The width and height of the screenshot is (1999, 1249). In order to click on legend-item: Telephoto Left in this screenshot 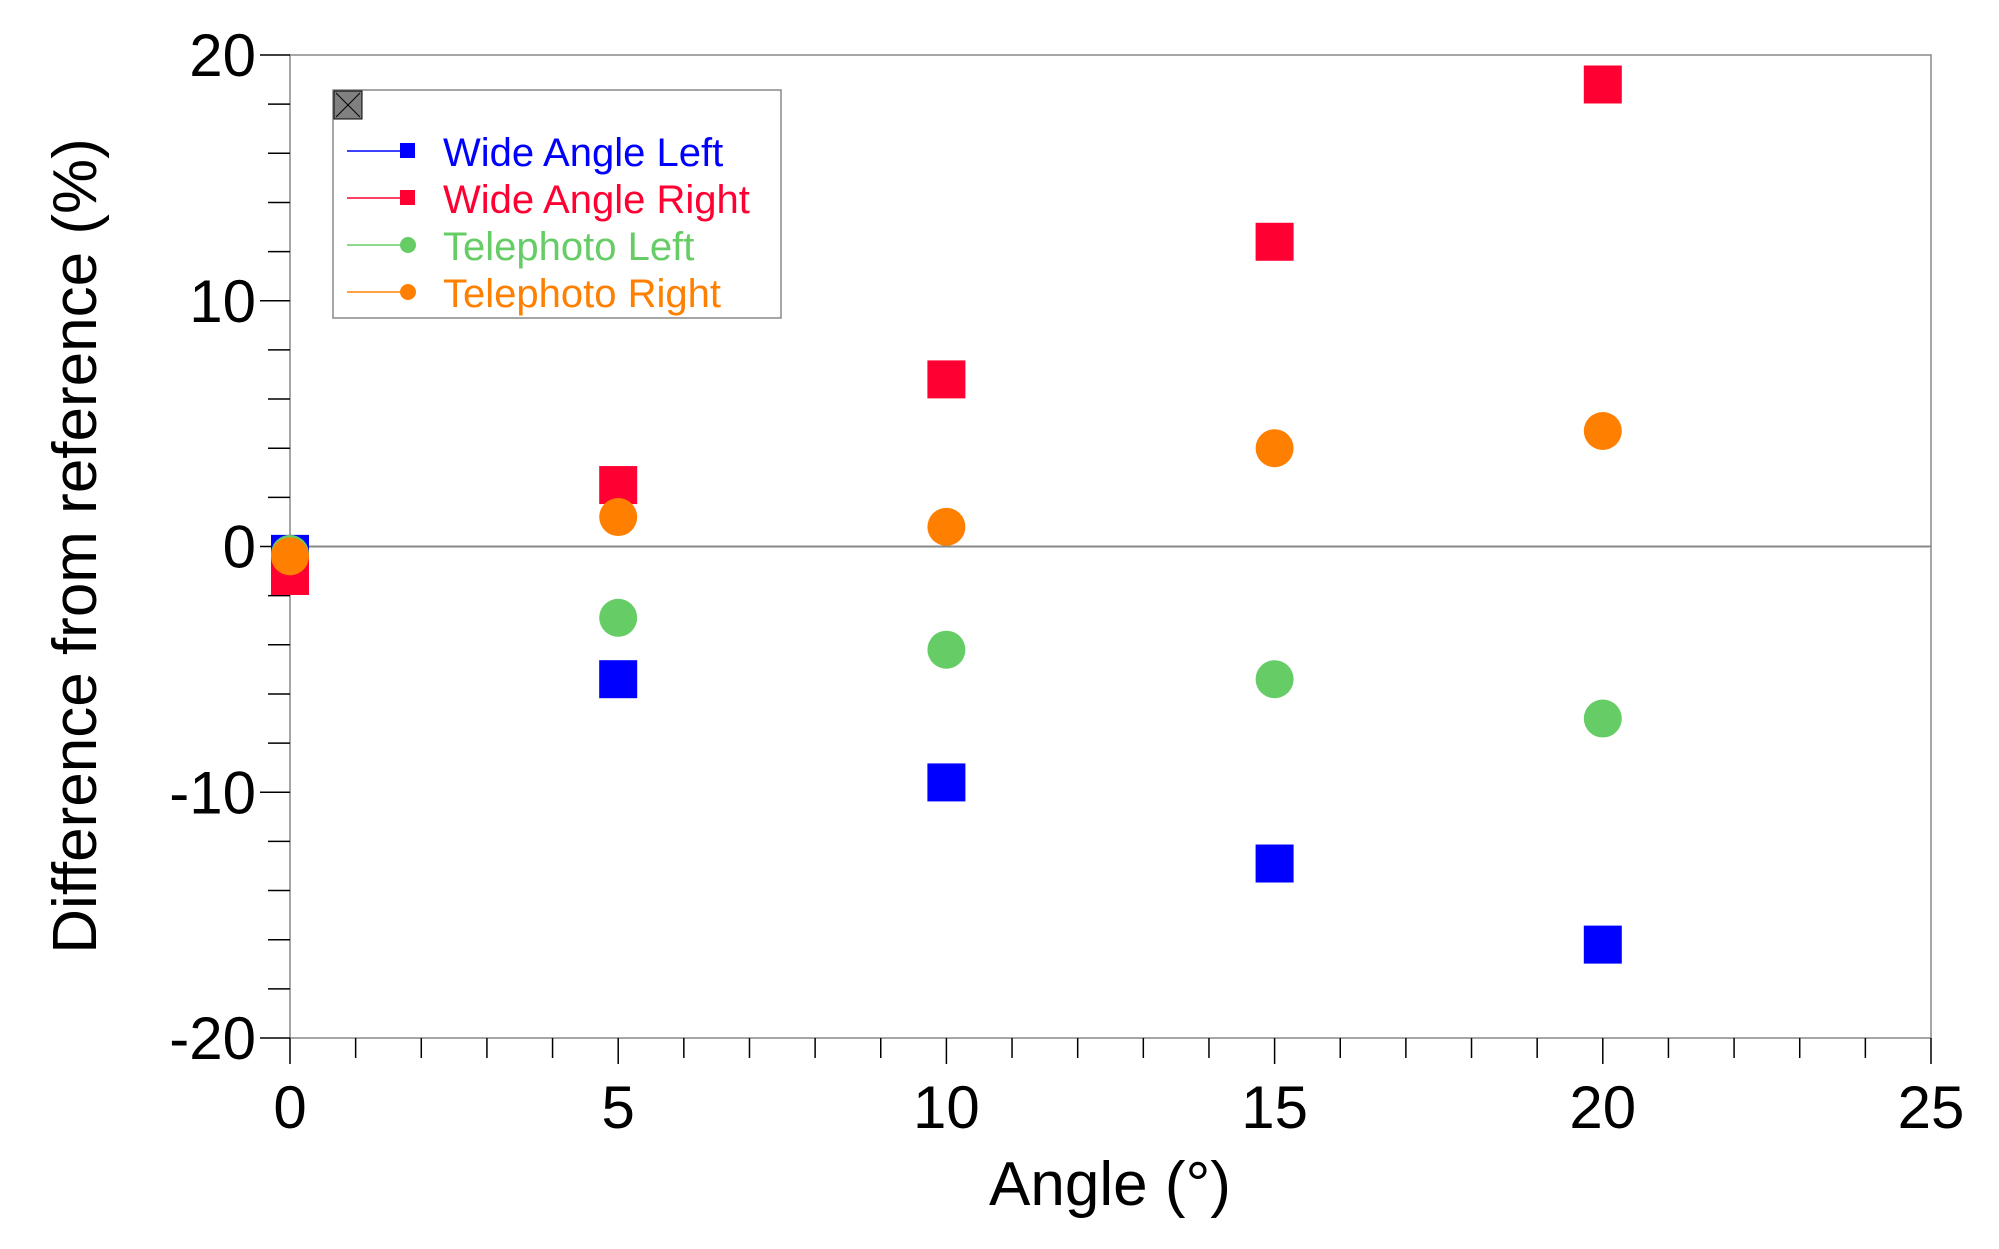, I will do `click(520, 247)`.